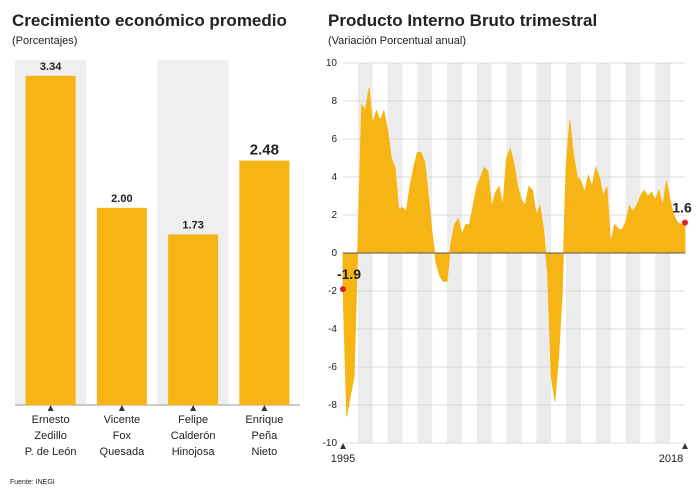  I want to click on x-tick-label: Quesada, so click(123, 452).